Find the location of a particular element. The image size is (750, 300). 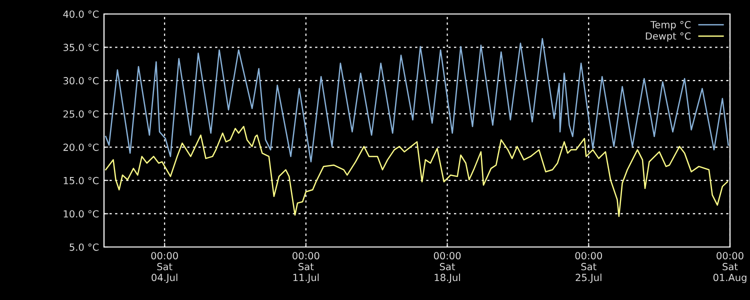

x-tick-label: 00:00 Sat 11.Jul is located at coordinates (306, 267).